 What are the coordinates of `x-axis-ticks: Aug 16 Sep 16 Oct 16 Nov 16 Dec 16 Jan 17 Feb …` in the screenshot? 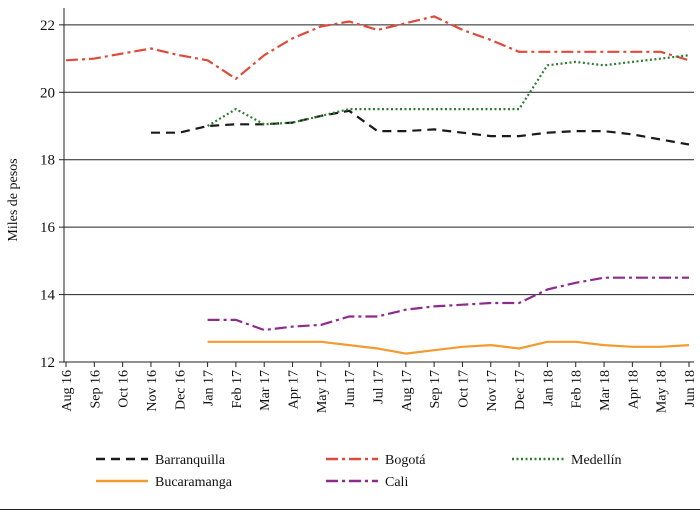 It's located at (379, 387).